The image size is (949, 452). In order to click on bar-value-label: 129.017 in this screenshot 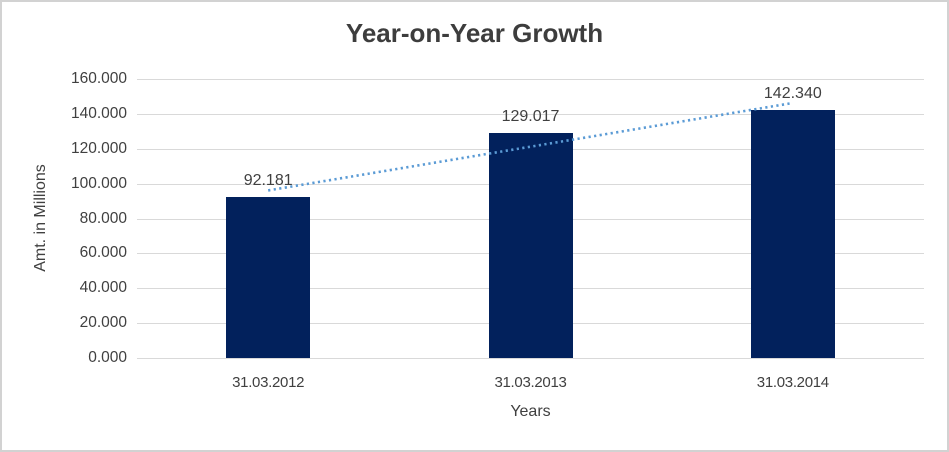, I will do `click(530, 117)`.